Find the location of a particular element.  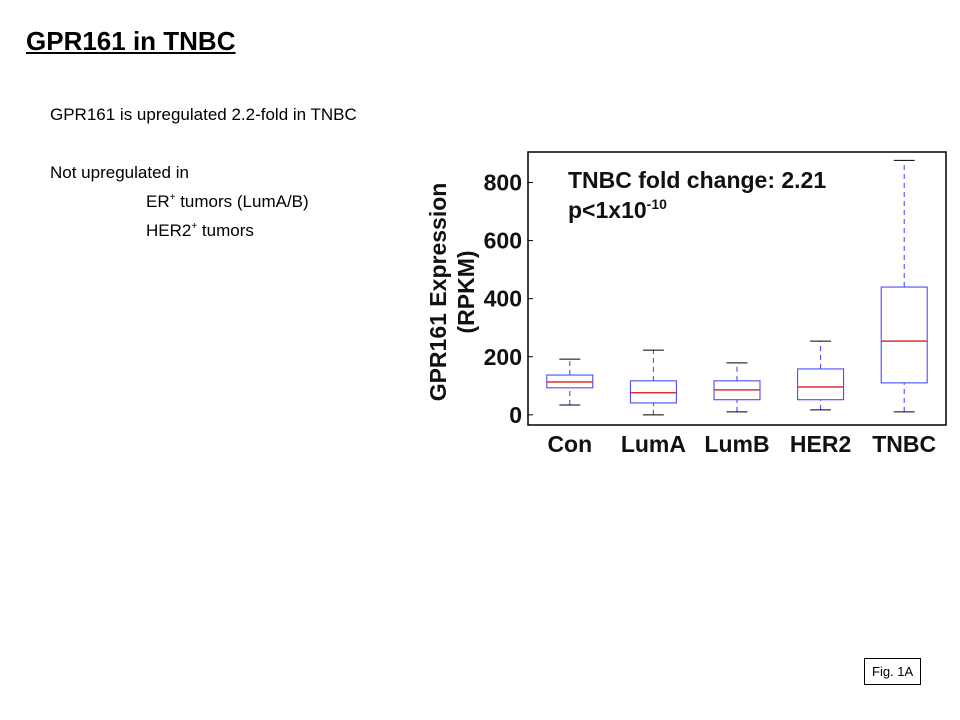

y-tick-label: 200 is located at coordinates (503, 357).